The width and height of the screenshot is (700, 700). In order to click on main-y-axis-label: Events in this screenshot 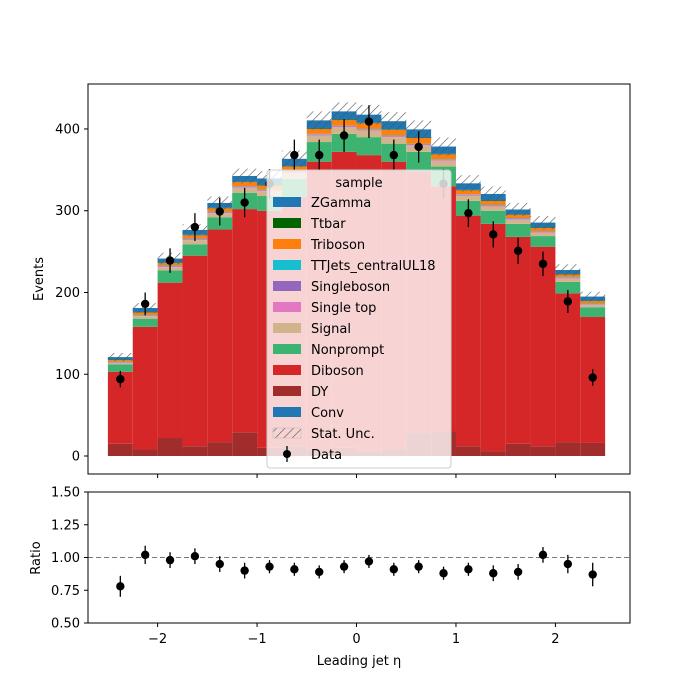, I will do `click(39, 279)`.